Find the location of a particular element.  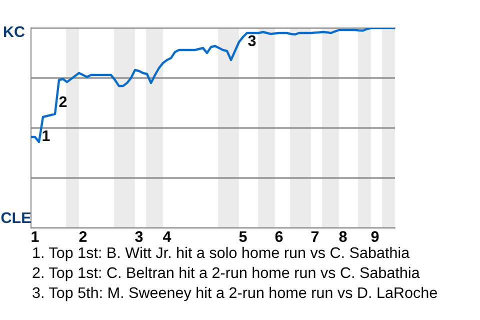

x-tick-label: 4 is located at coordinates (167, 236).